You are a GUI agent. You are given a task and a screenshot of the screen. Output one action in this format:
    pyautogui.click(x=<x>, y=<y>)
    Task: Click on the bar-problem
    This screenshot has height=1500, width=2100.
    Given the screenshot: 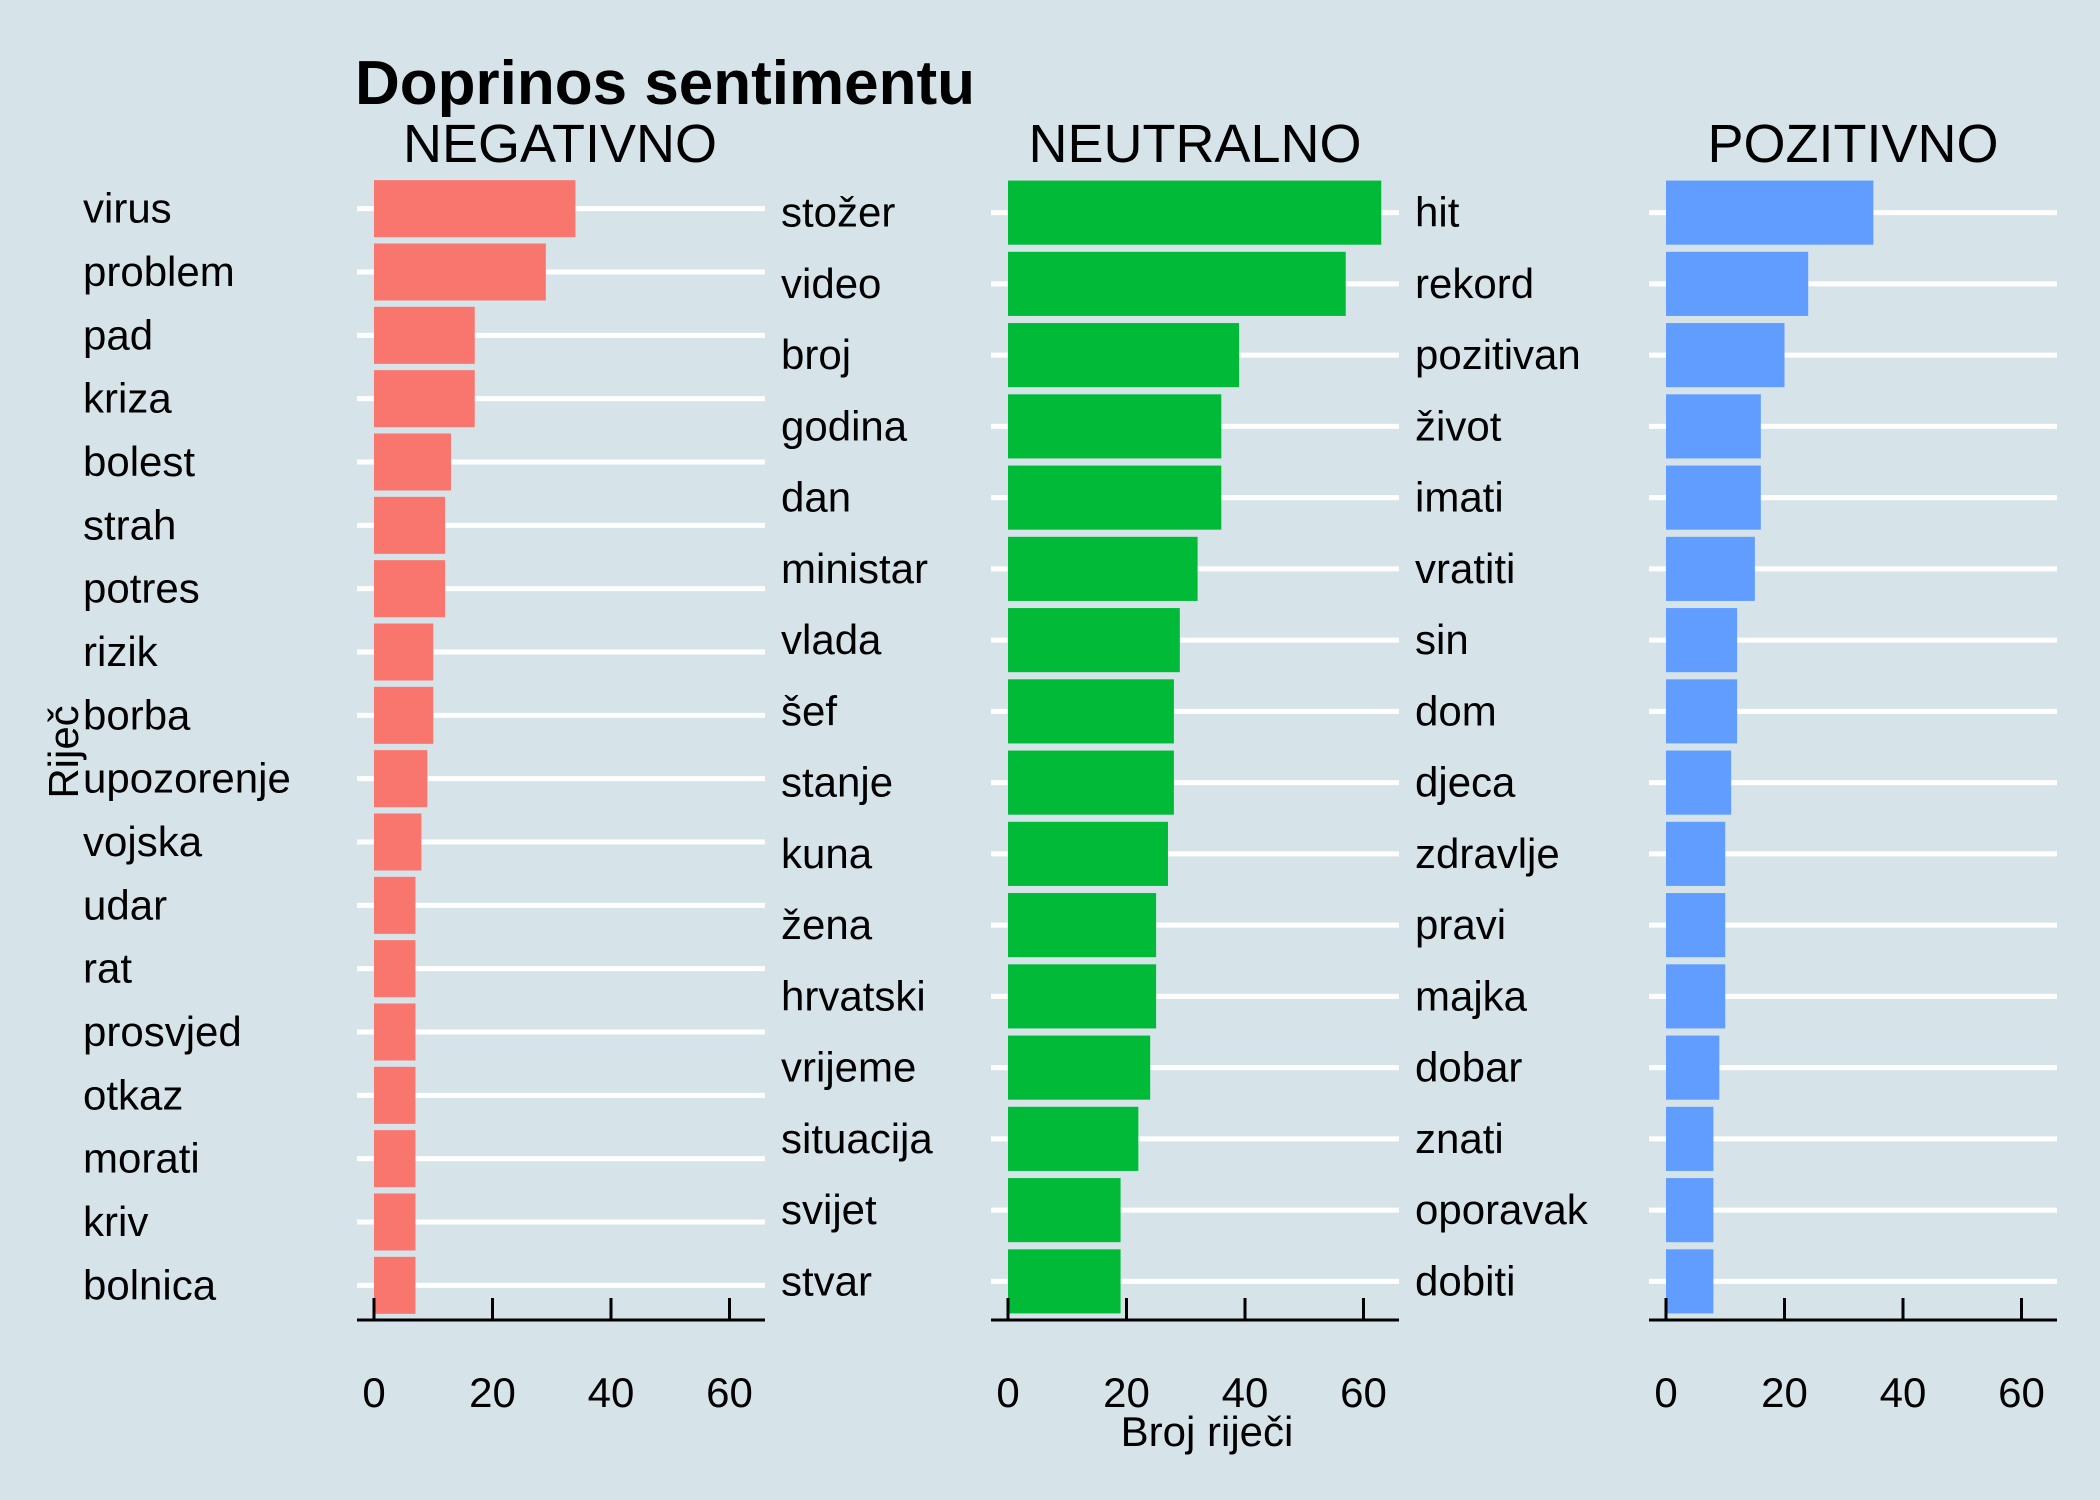 What is the action you would take?
    pyautogui.click(x=460, y=272)
    